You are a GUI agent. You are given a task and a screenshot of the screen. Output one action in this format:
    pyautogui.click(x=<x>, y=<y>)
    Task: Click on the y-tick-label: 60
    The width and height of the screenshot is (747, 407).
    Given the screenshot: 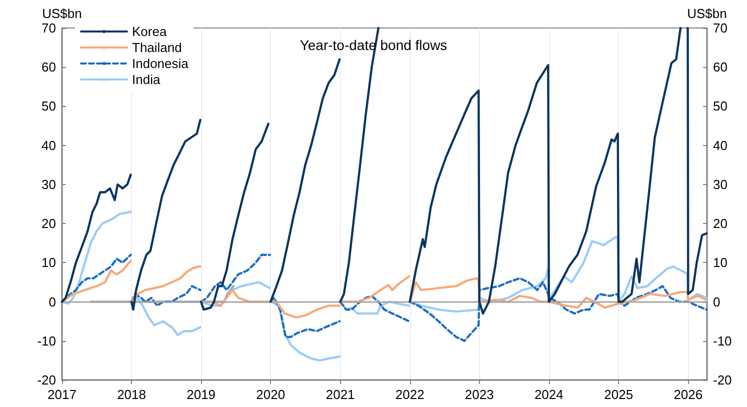 What is the action you would take?
    pyautogui.click(x=49, y=67)
    